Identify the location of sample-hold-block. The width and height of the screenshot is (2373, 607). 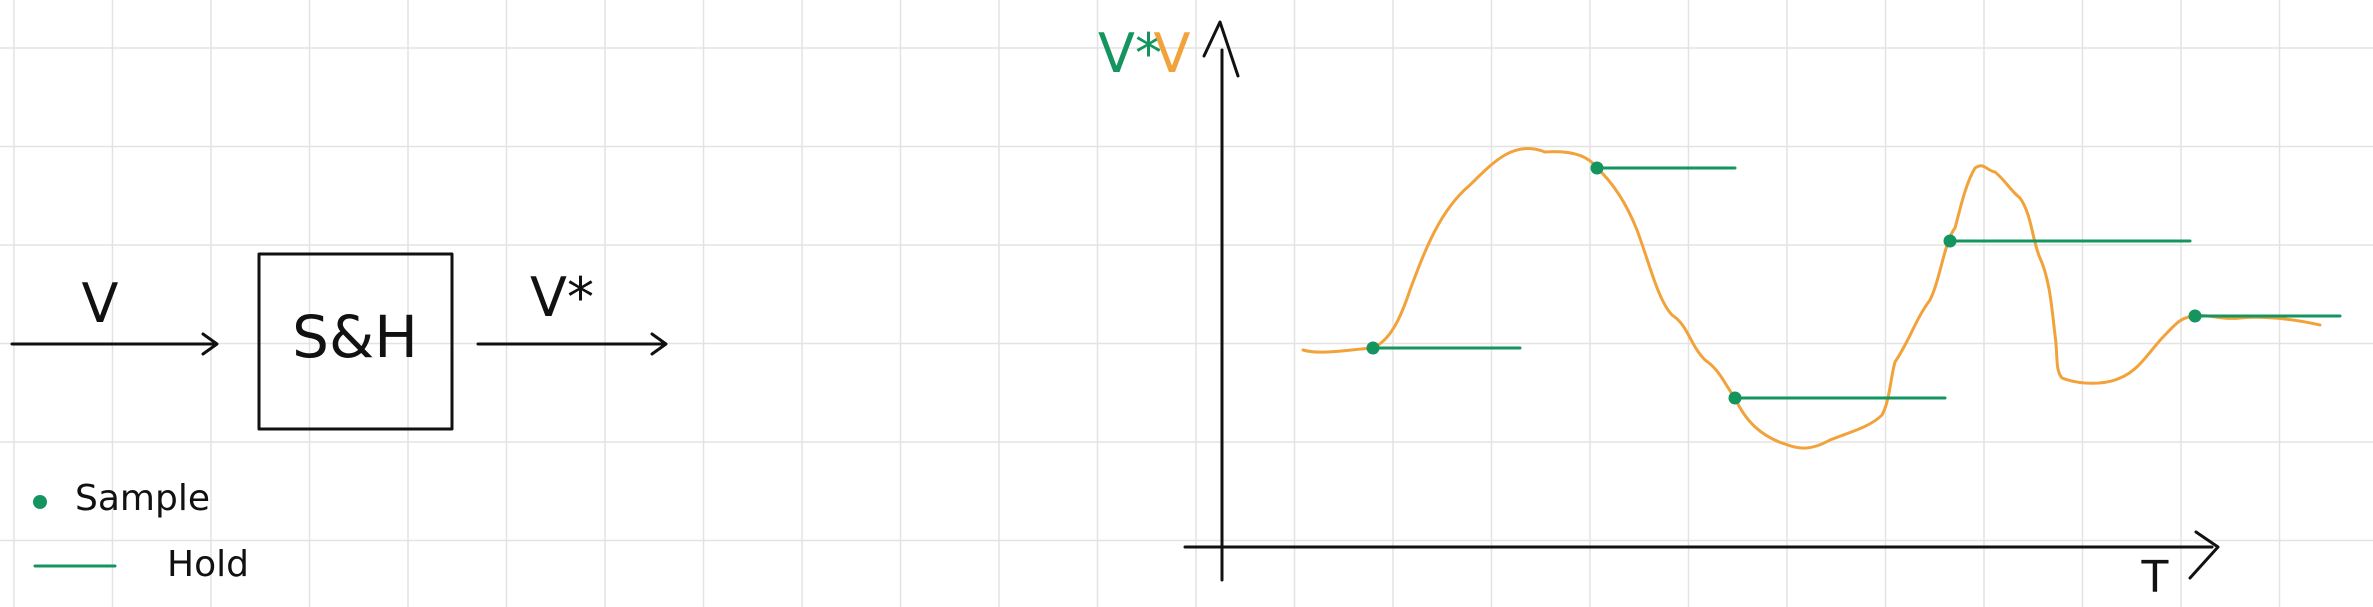
(355, 341).